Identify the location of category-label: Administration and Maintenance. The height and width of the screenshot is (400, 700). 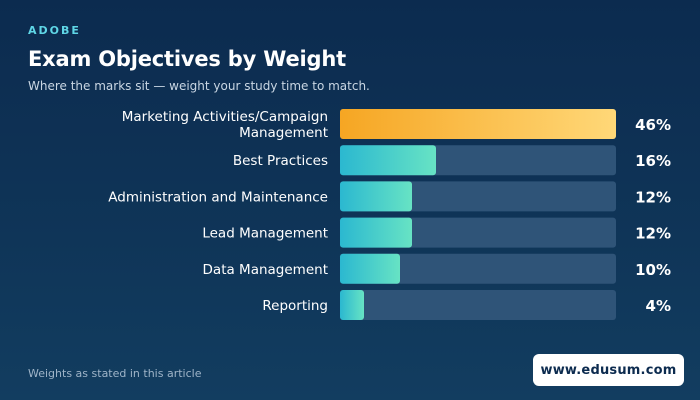
(218, 197).